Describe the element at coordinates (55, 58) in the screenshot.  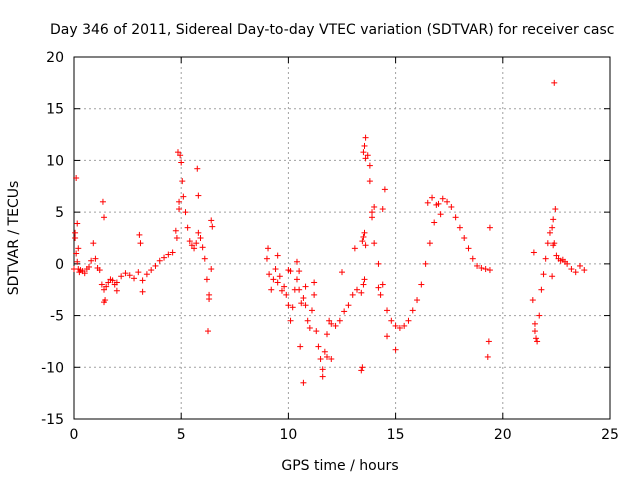
I see `y-tick-label: 20` at that location.